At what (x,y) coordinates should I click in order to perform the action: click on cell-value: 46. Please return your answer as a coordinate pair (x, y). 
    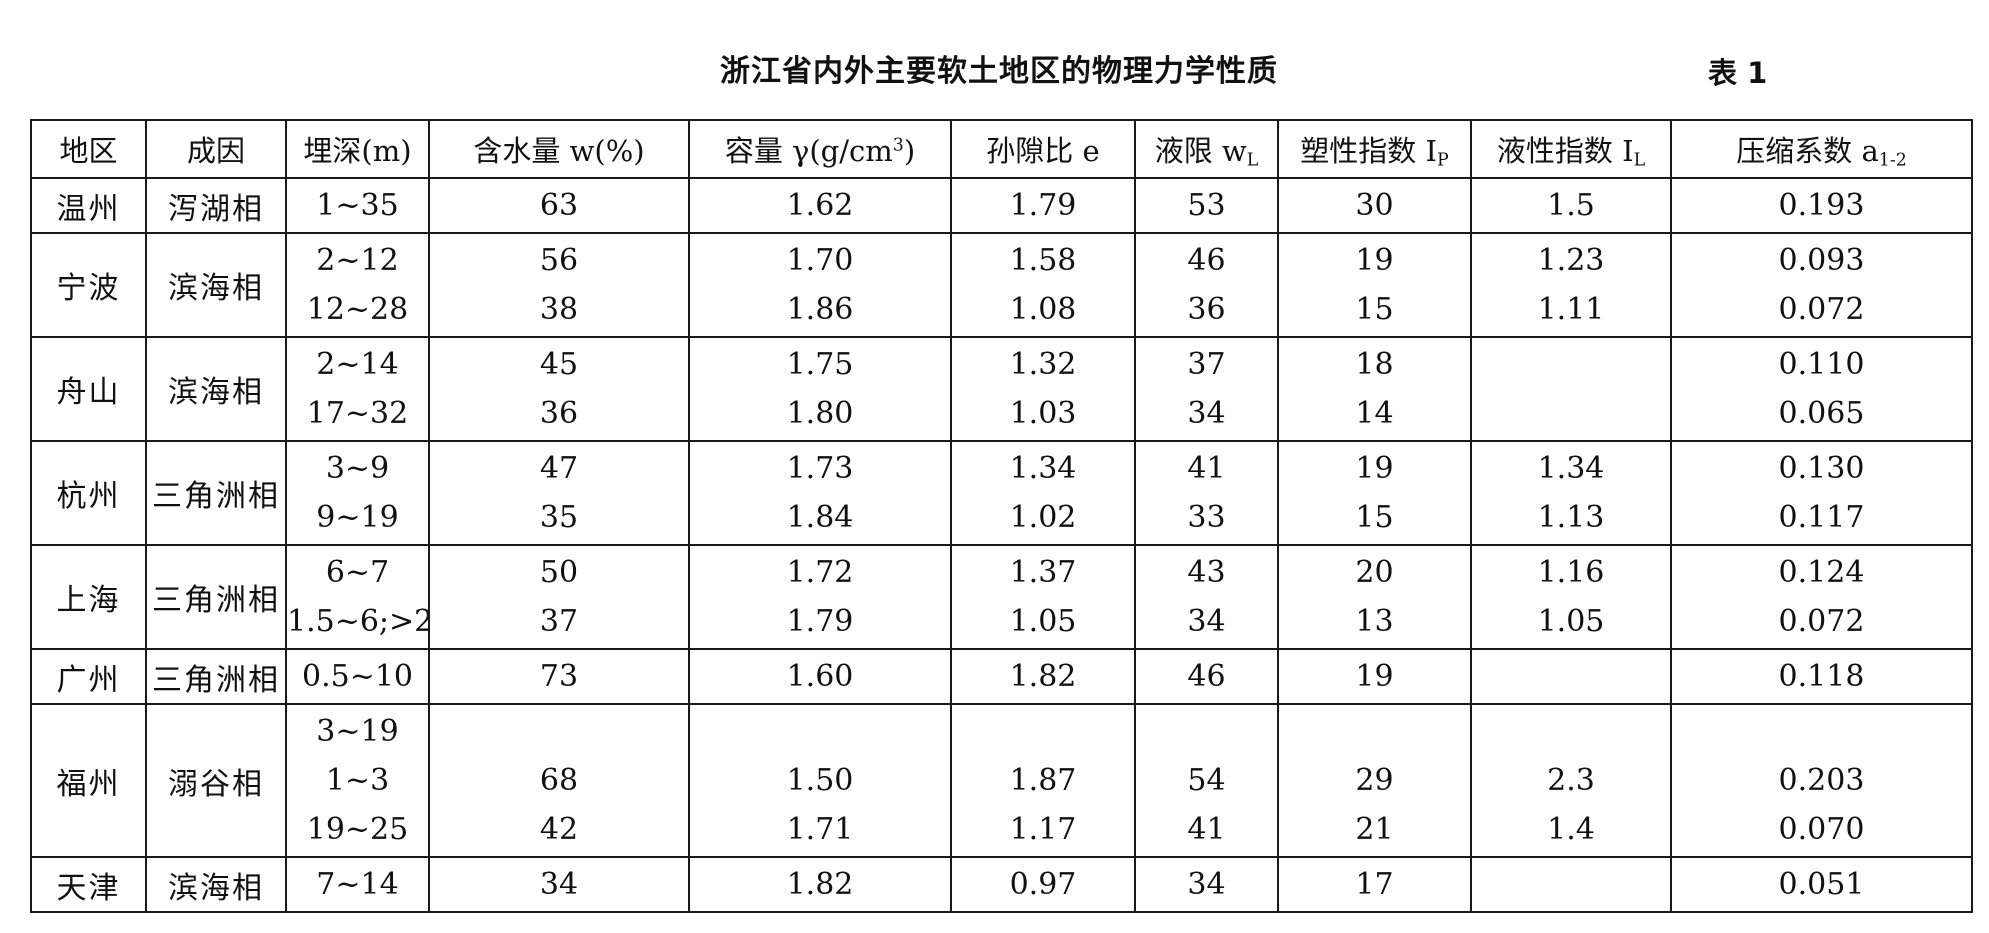
    Looking at the image, I should click on (1206, 676).